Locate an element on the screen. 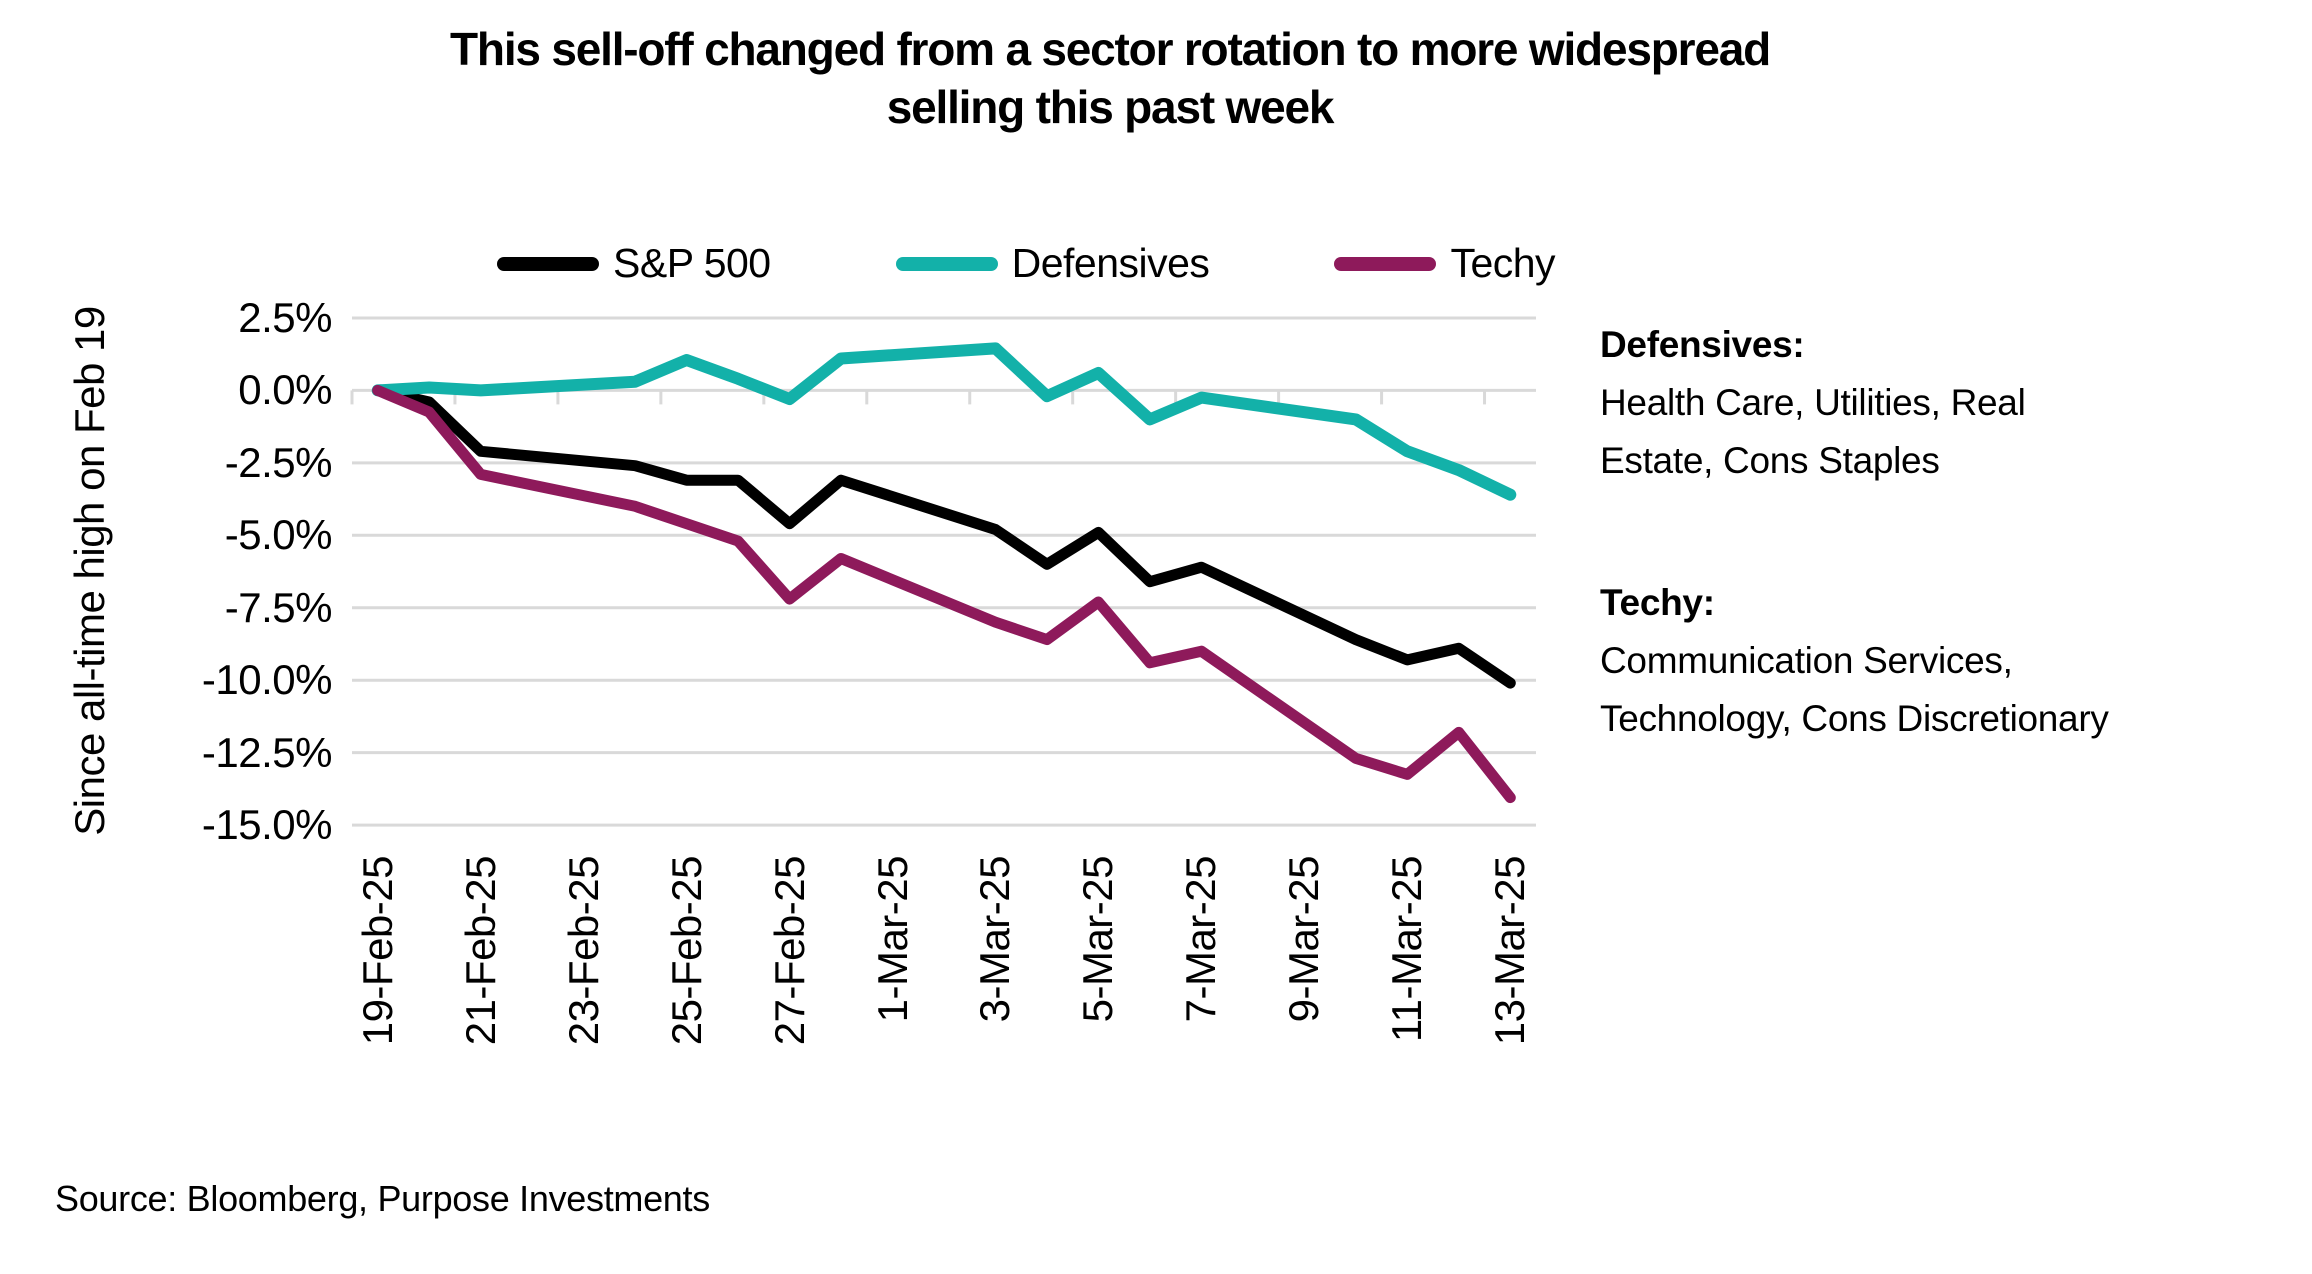  chart-title-line2: selling this past week is located at coordinates (1110, 107).